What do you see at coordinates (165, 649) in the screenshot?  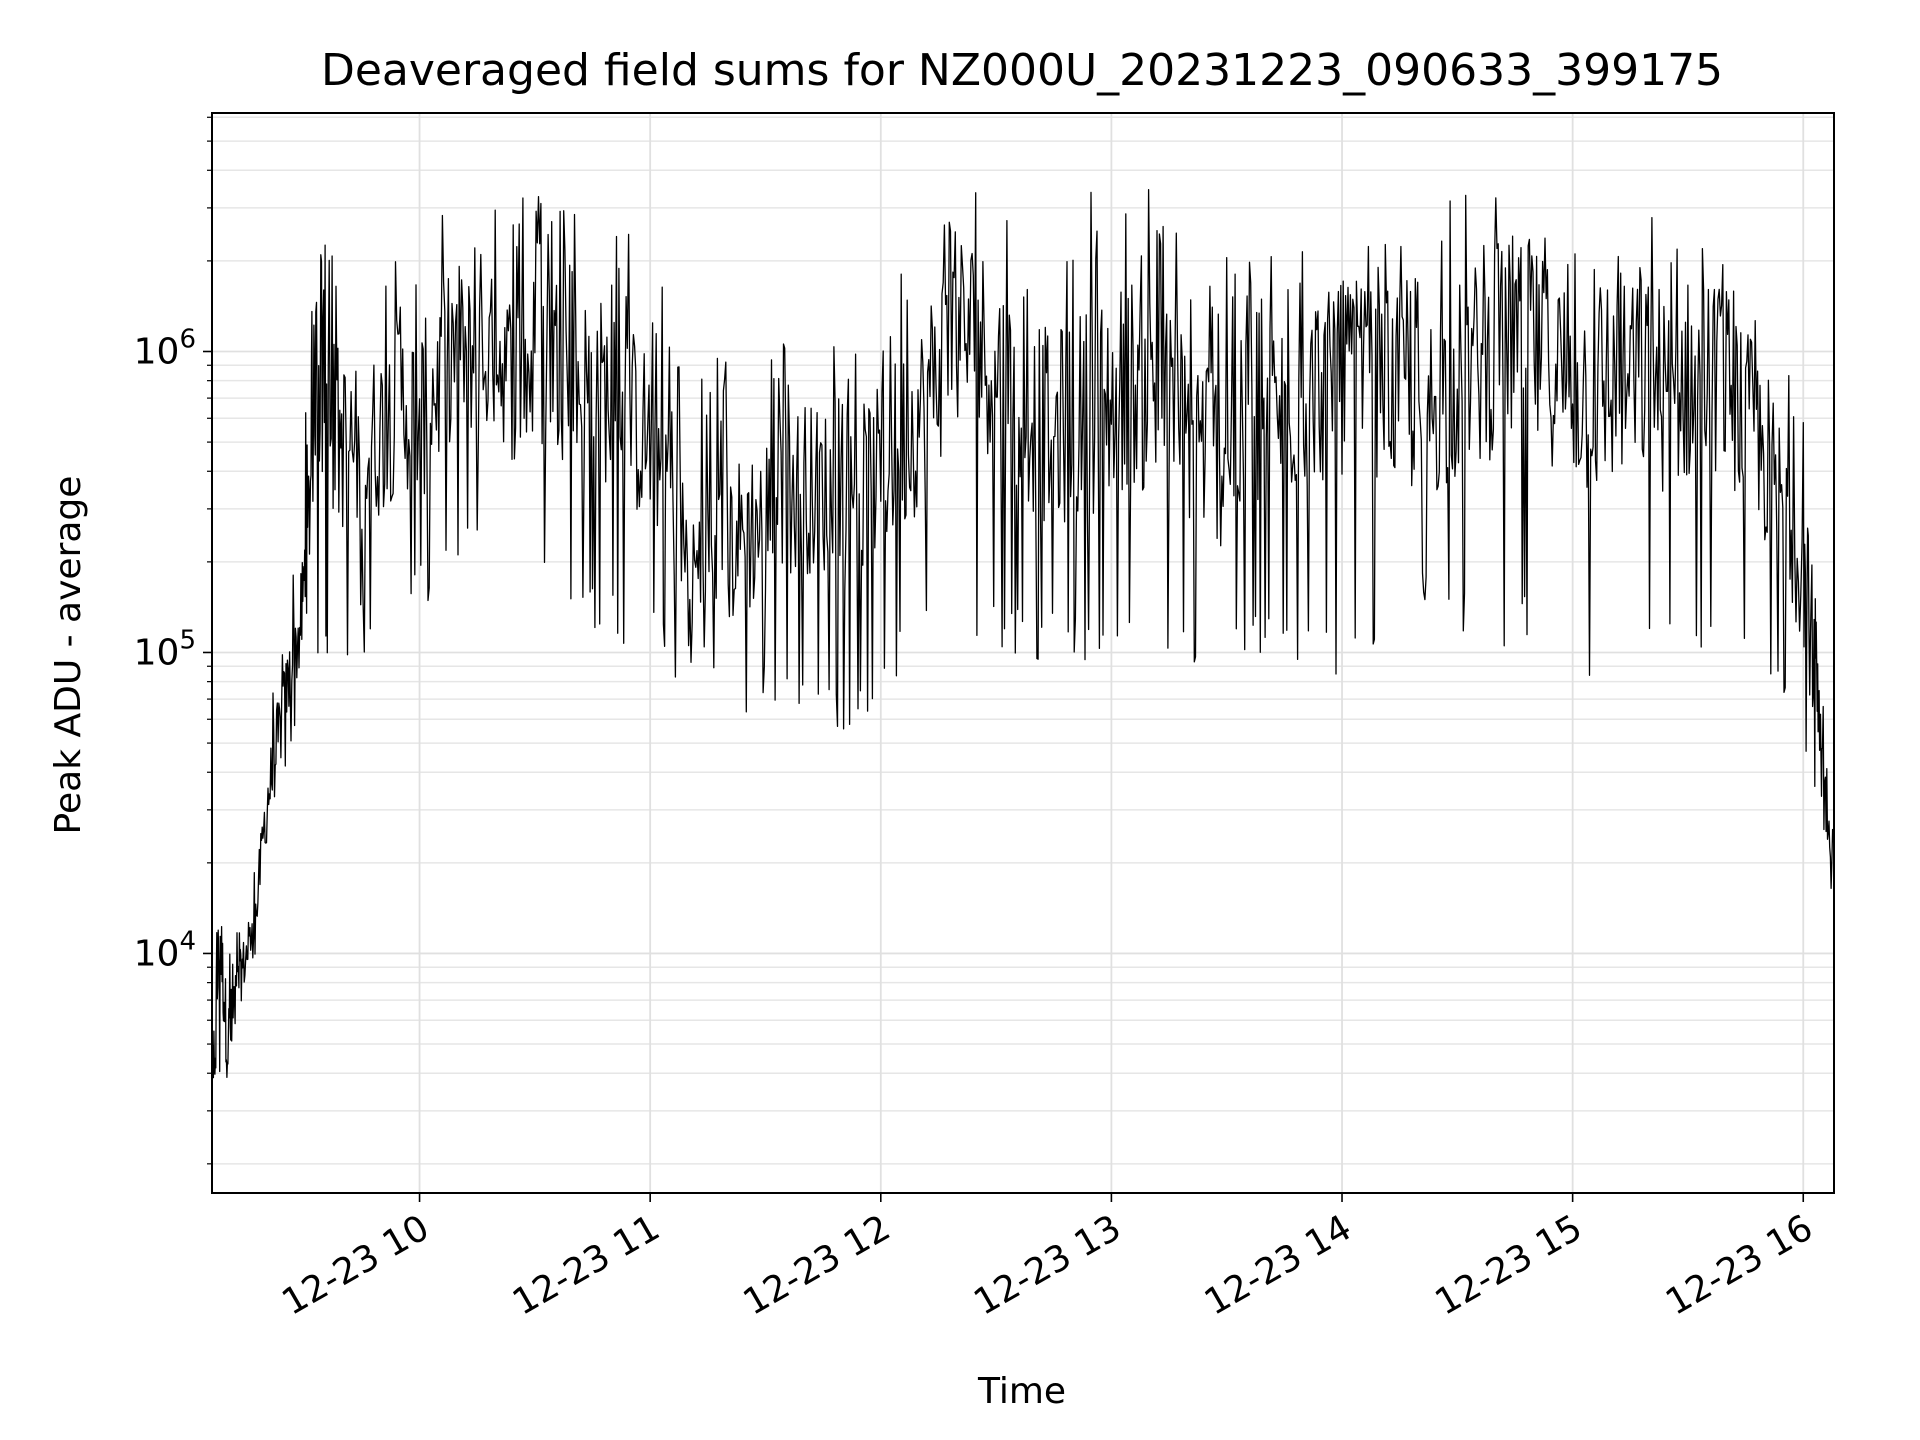 I see `y-tick-label: 10⁵` at bounding box center [165, 649].